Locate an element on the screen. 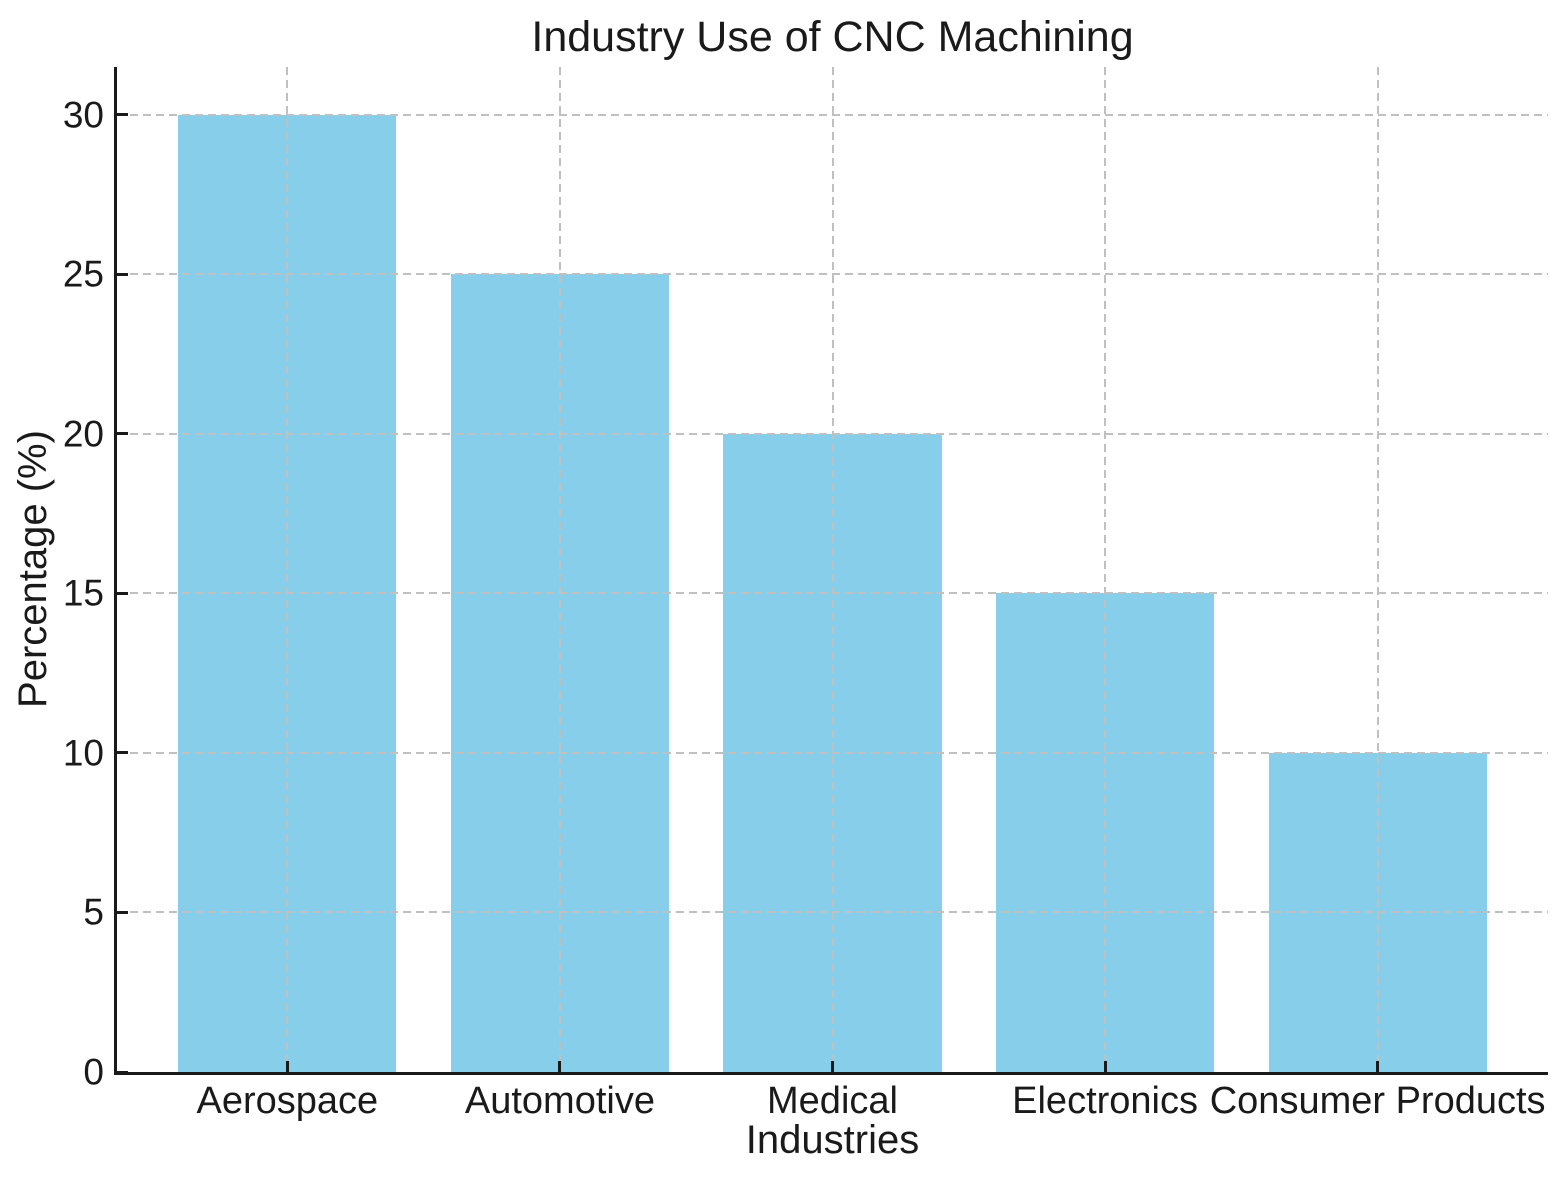 This screenshot has height=1180, width=1567. y-axis-spine is located at coordinates (115, 571).